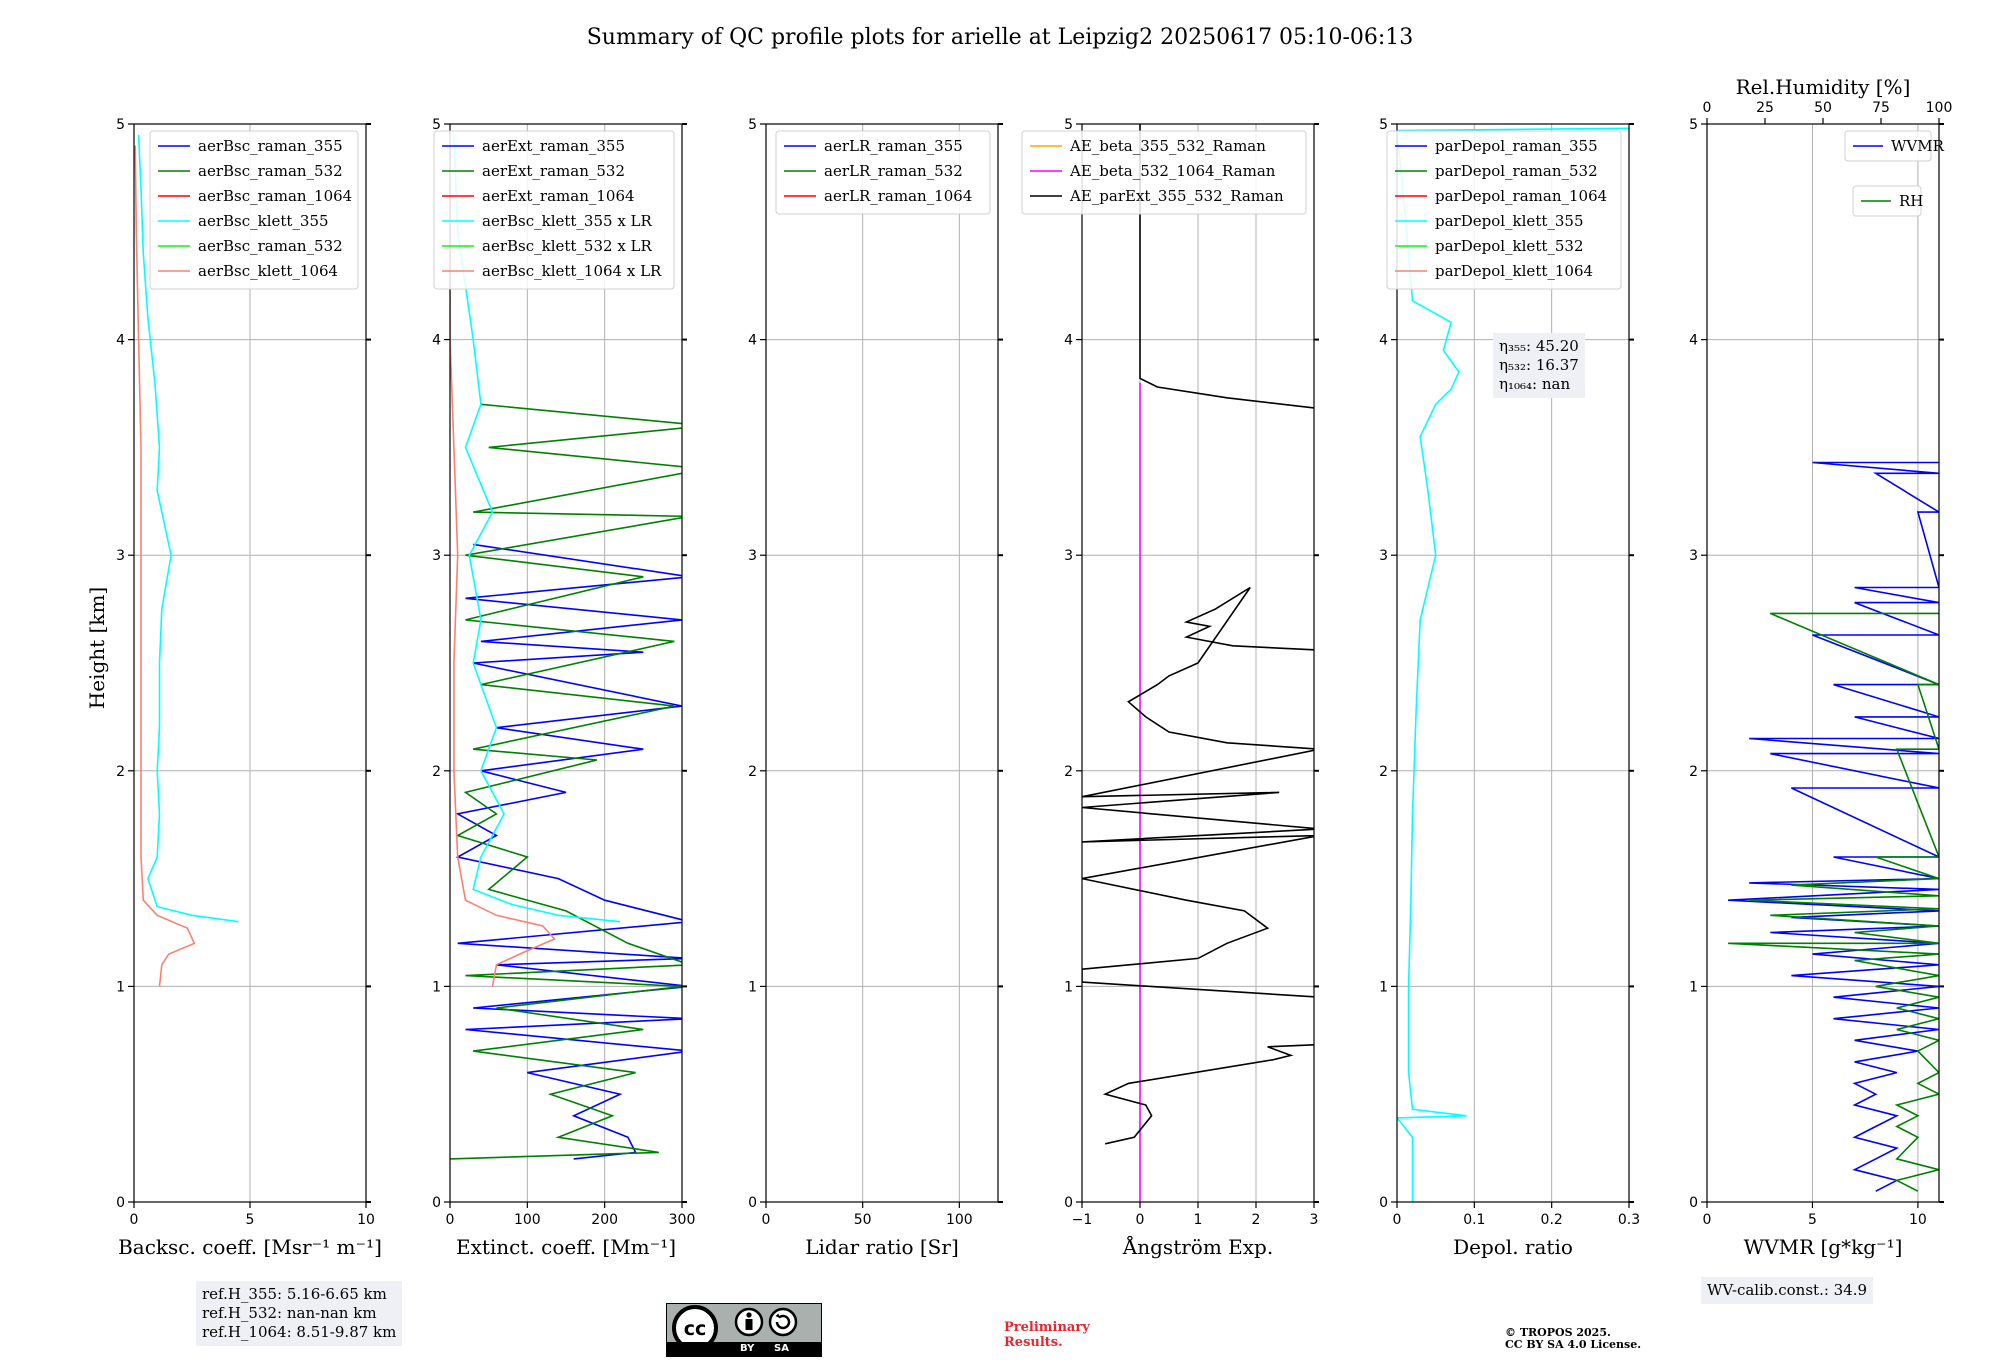 The height and width of the screenshot is (1360, 2000). Describe the element at coordinates (299, 1332) in the screenshot. I see `ref-h-1064-text: ref.H_1064: 8.51-9.87 km` at that location.